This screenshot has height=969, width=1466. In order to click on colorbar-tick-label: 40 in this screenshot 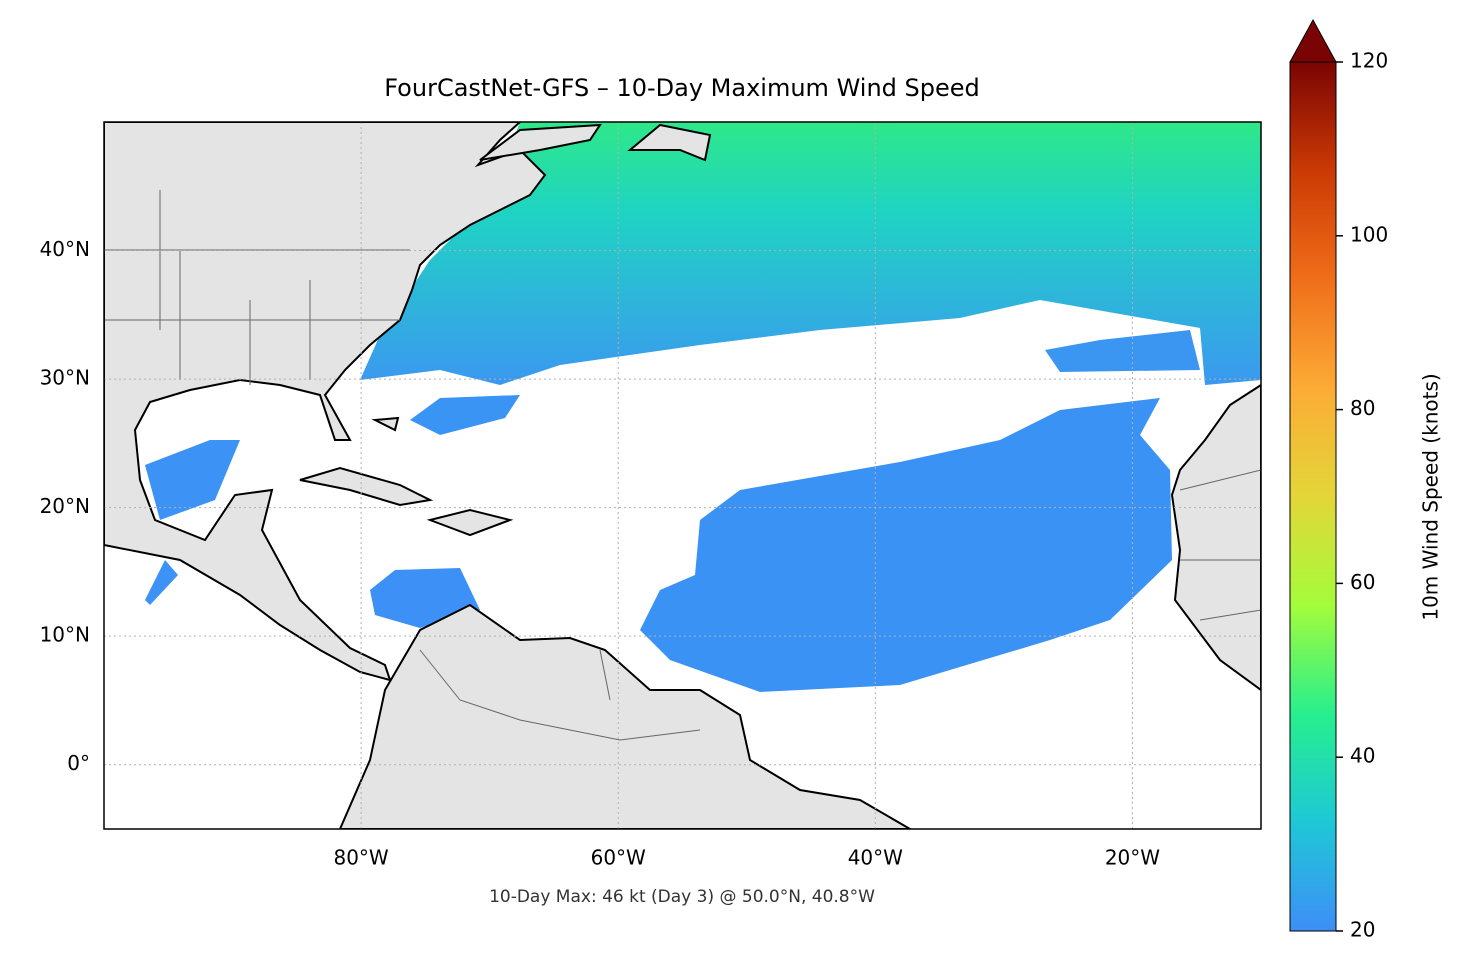, I will do `click(1362, 756)`.